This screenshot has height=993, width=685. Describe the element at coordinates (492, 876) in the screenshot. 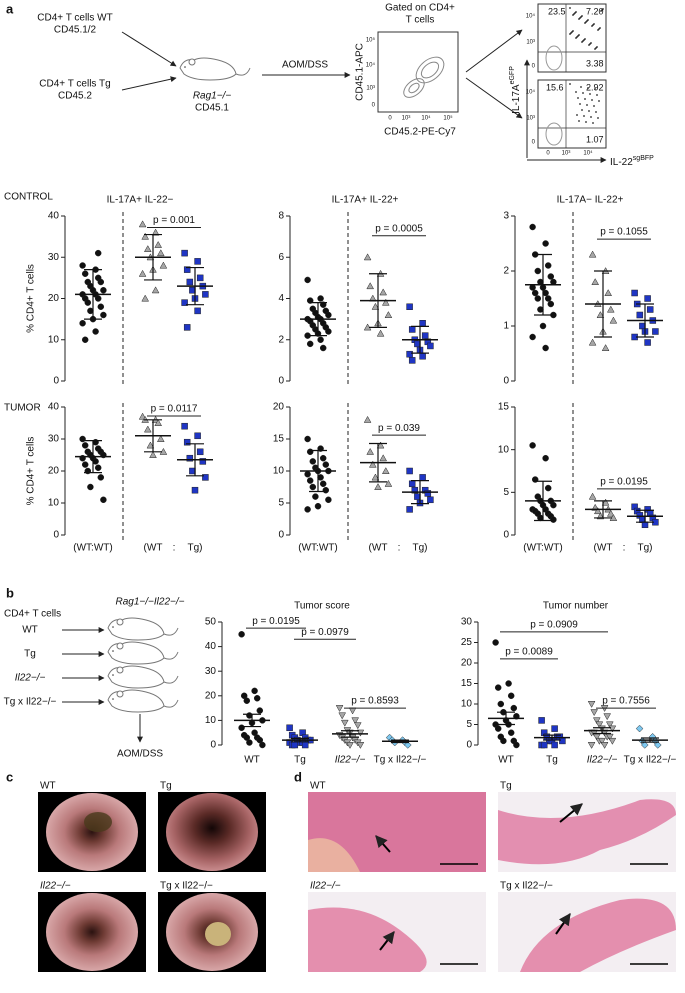

I see `panel-d: WT Tg Il22−/− Tg x Il22−/−` at that location.